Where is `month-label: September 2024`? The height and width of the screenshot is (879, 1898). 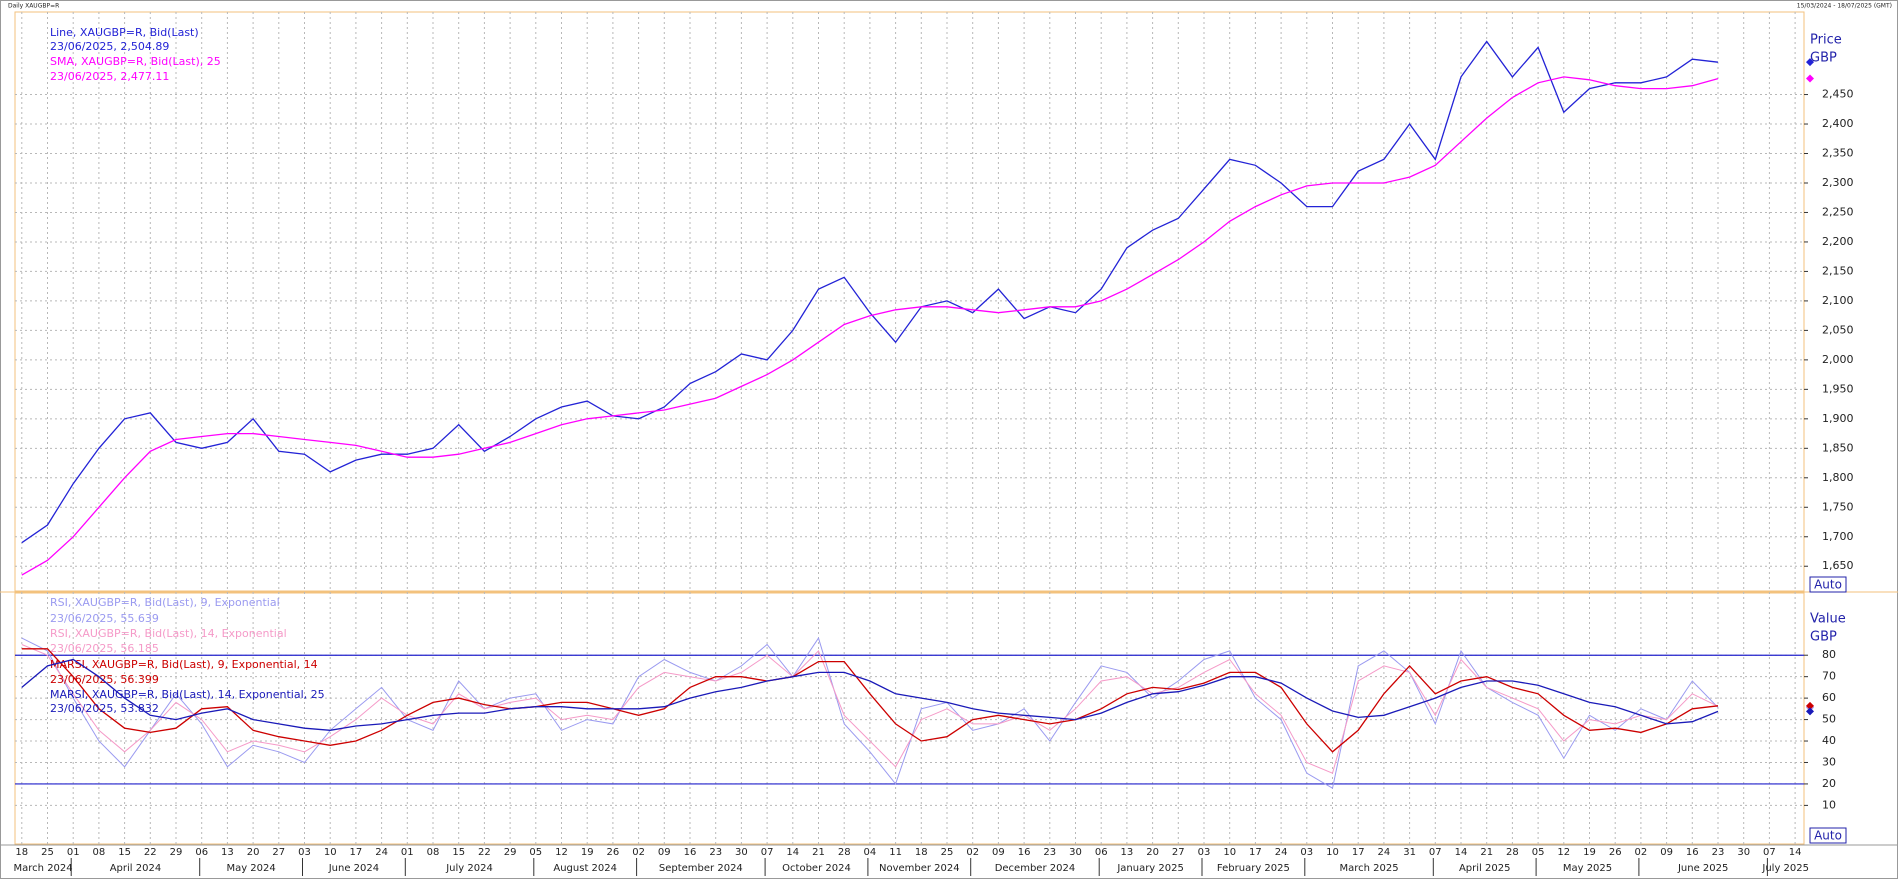 month-label: September 2024 is located at coordinates (701, 868).